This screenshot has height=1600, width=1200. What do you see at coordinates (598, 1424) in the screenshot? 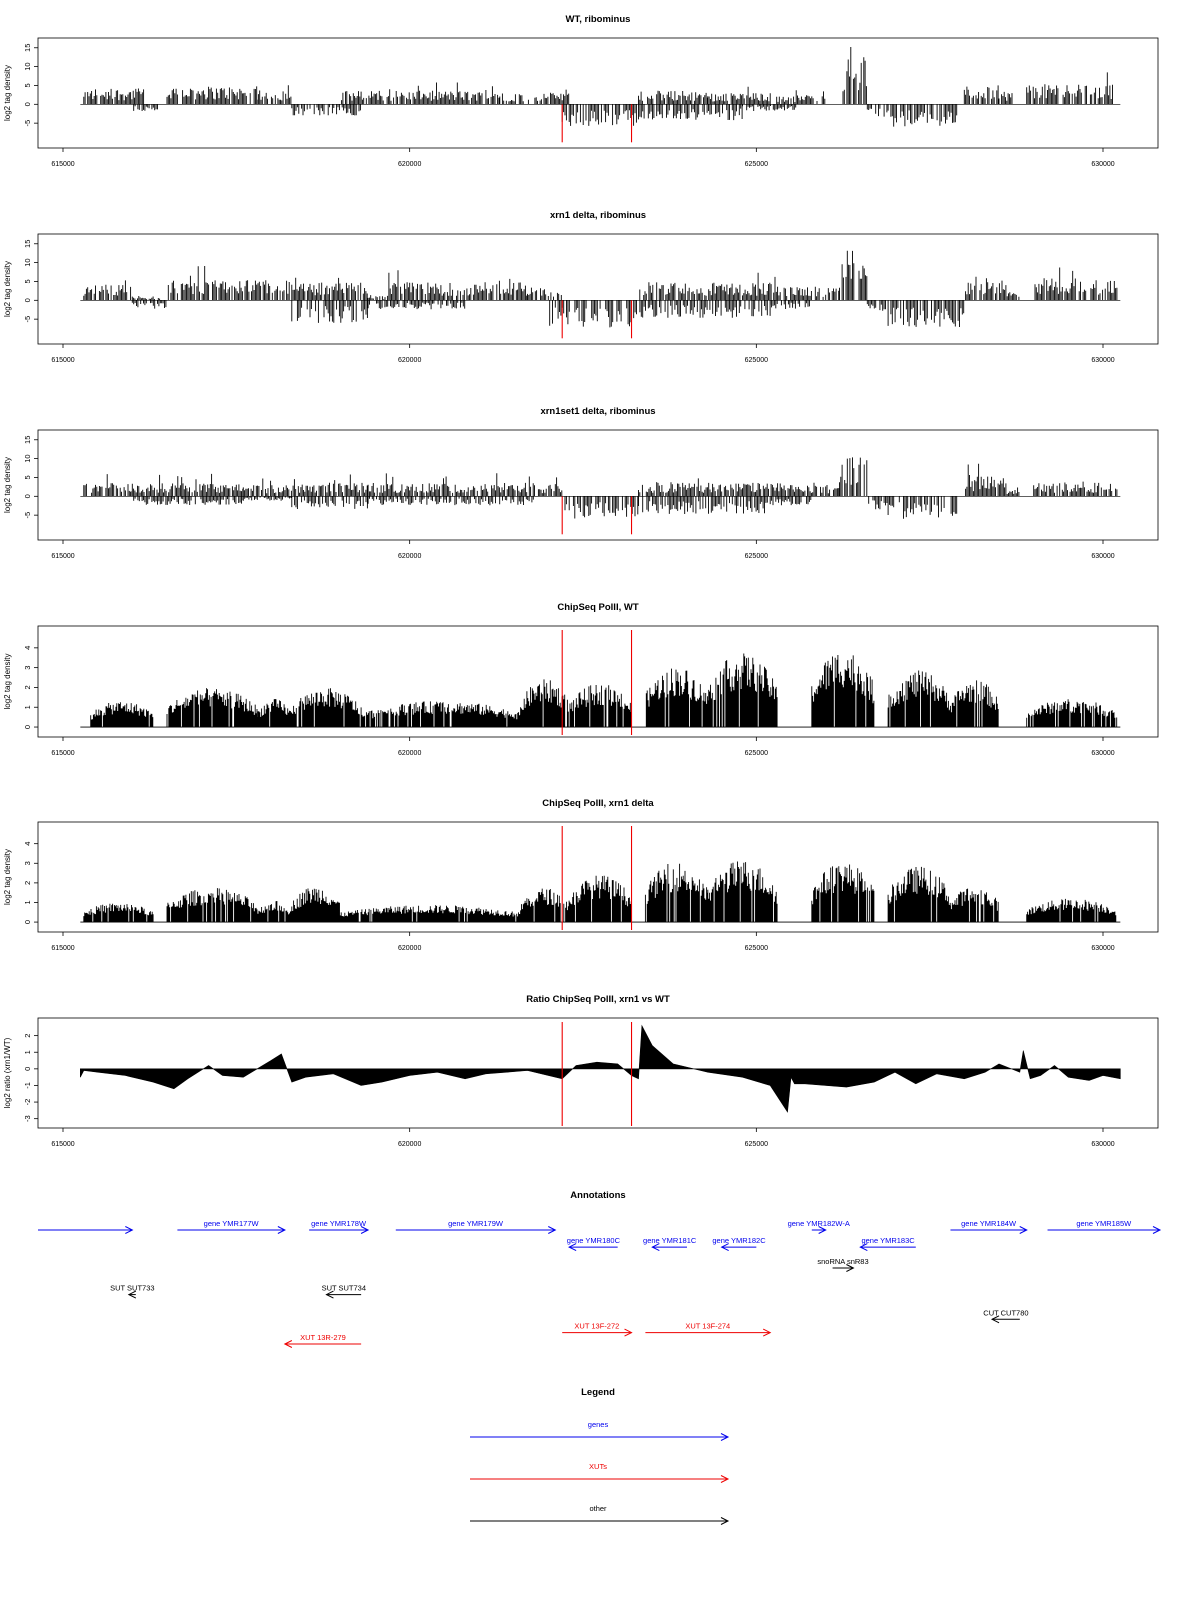
I see `legend-entry-label: genes` at bounding box center [598, 1424].